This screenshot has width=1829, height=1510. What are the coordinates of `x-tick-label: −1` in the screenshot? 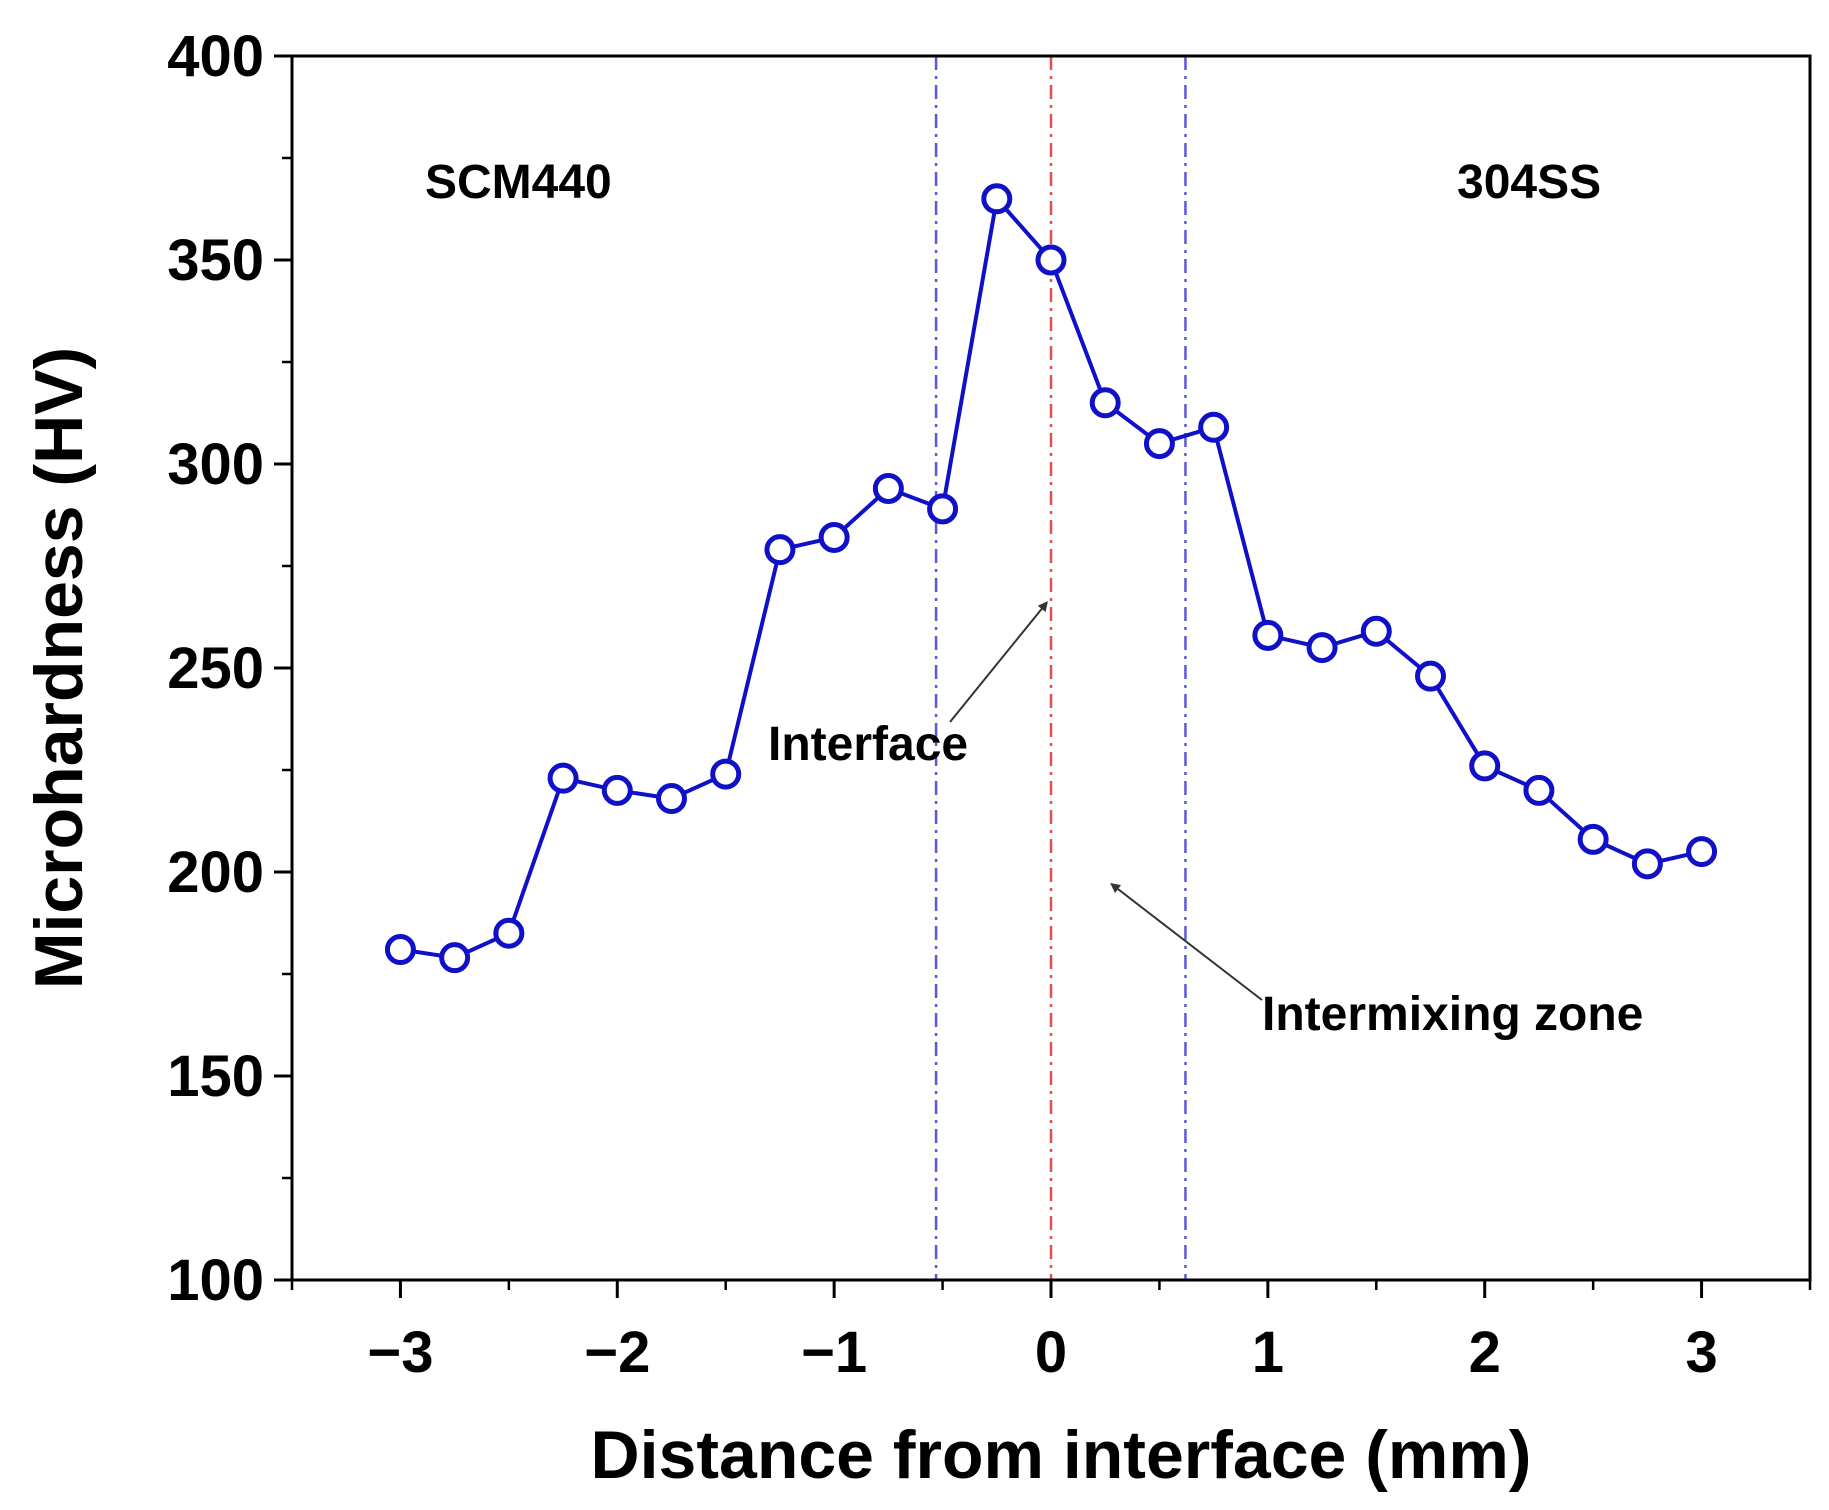 It's located at (834, 1352).